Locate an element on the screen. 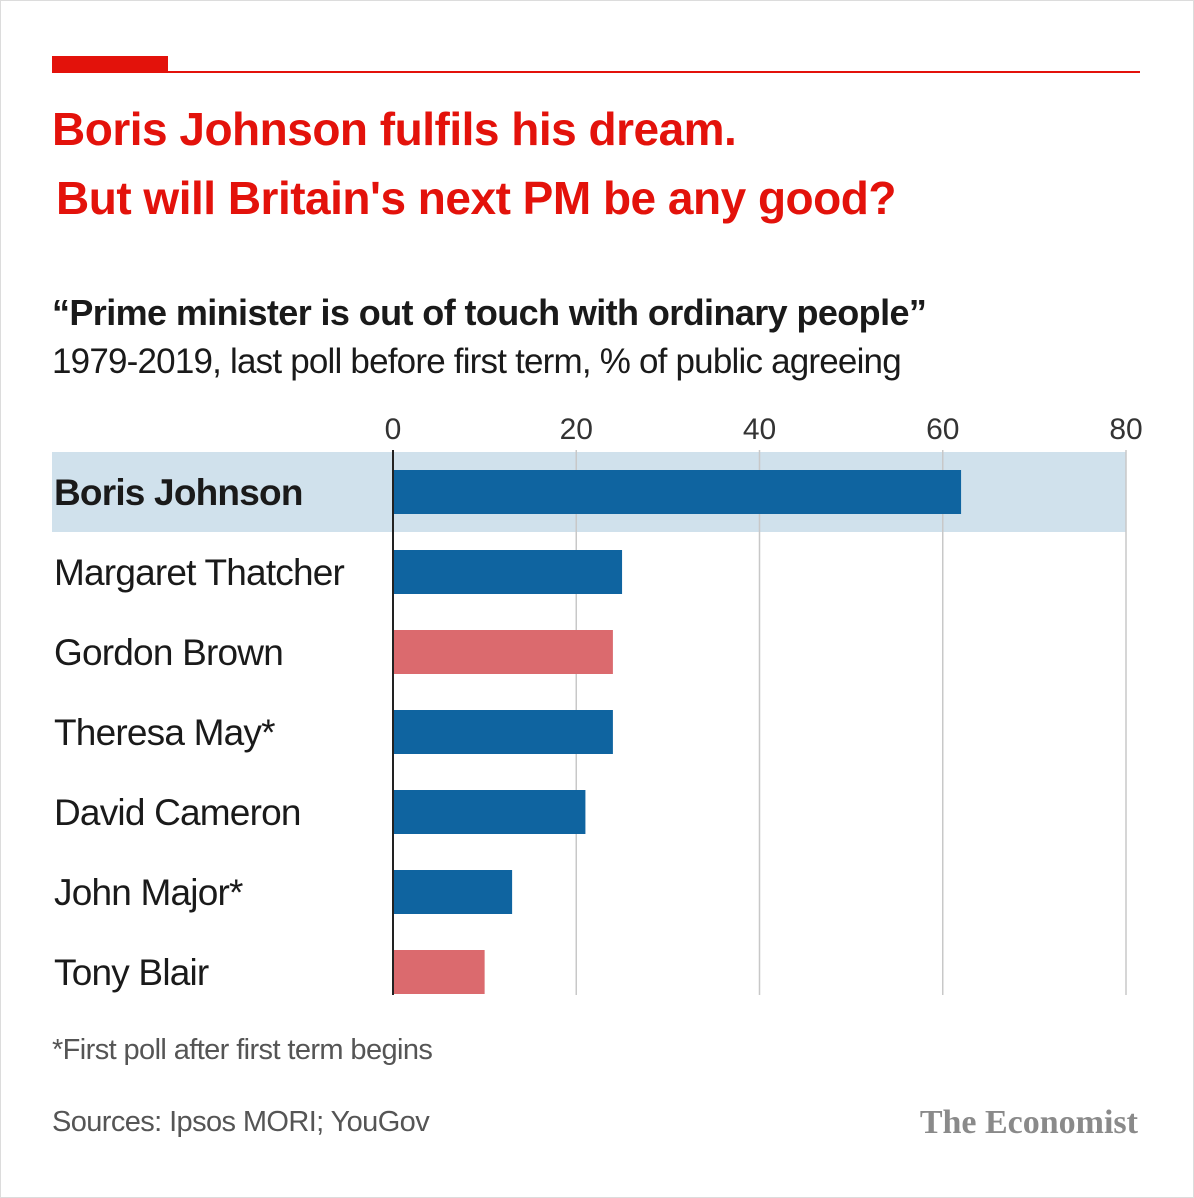  footnote: *First poll after first term begins is located at coordinates (242, 1050).